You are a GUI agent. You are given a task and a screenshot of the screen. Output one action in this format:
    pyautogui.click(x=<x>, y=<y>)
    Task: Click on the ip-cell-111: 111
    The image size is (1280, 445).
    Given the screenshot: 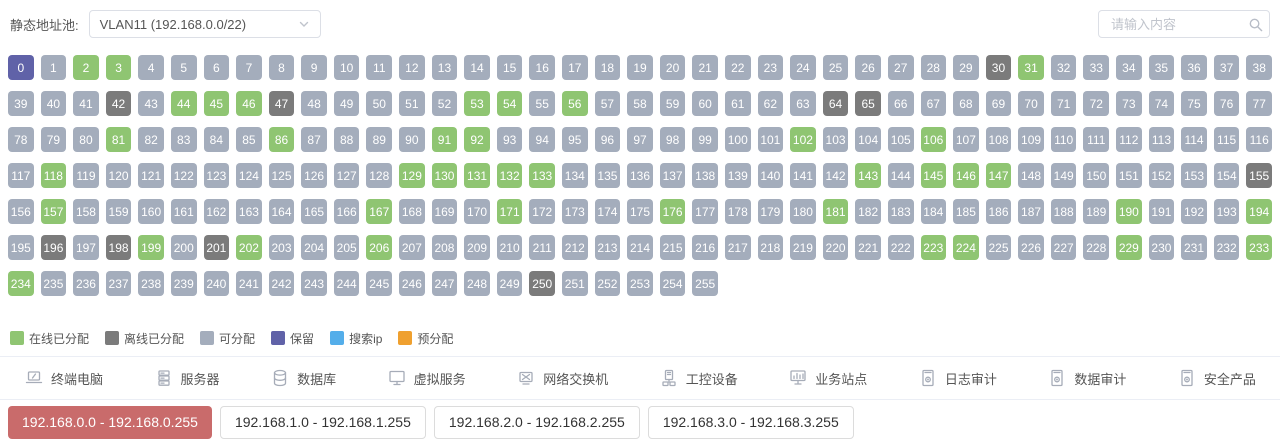 What is the action you would take?
    pyautogui.click(x=1096, y=139)
    